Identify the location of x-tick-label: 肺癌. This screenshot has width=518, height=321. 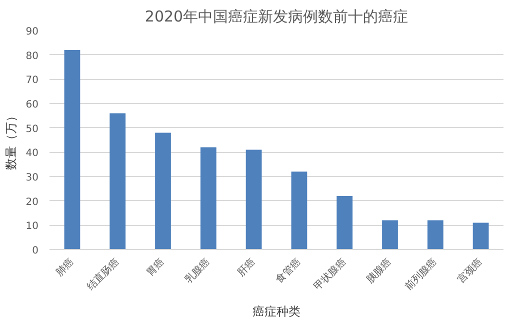
(64, 267).